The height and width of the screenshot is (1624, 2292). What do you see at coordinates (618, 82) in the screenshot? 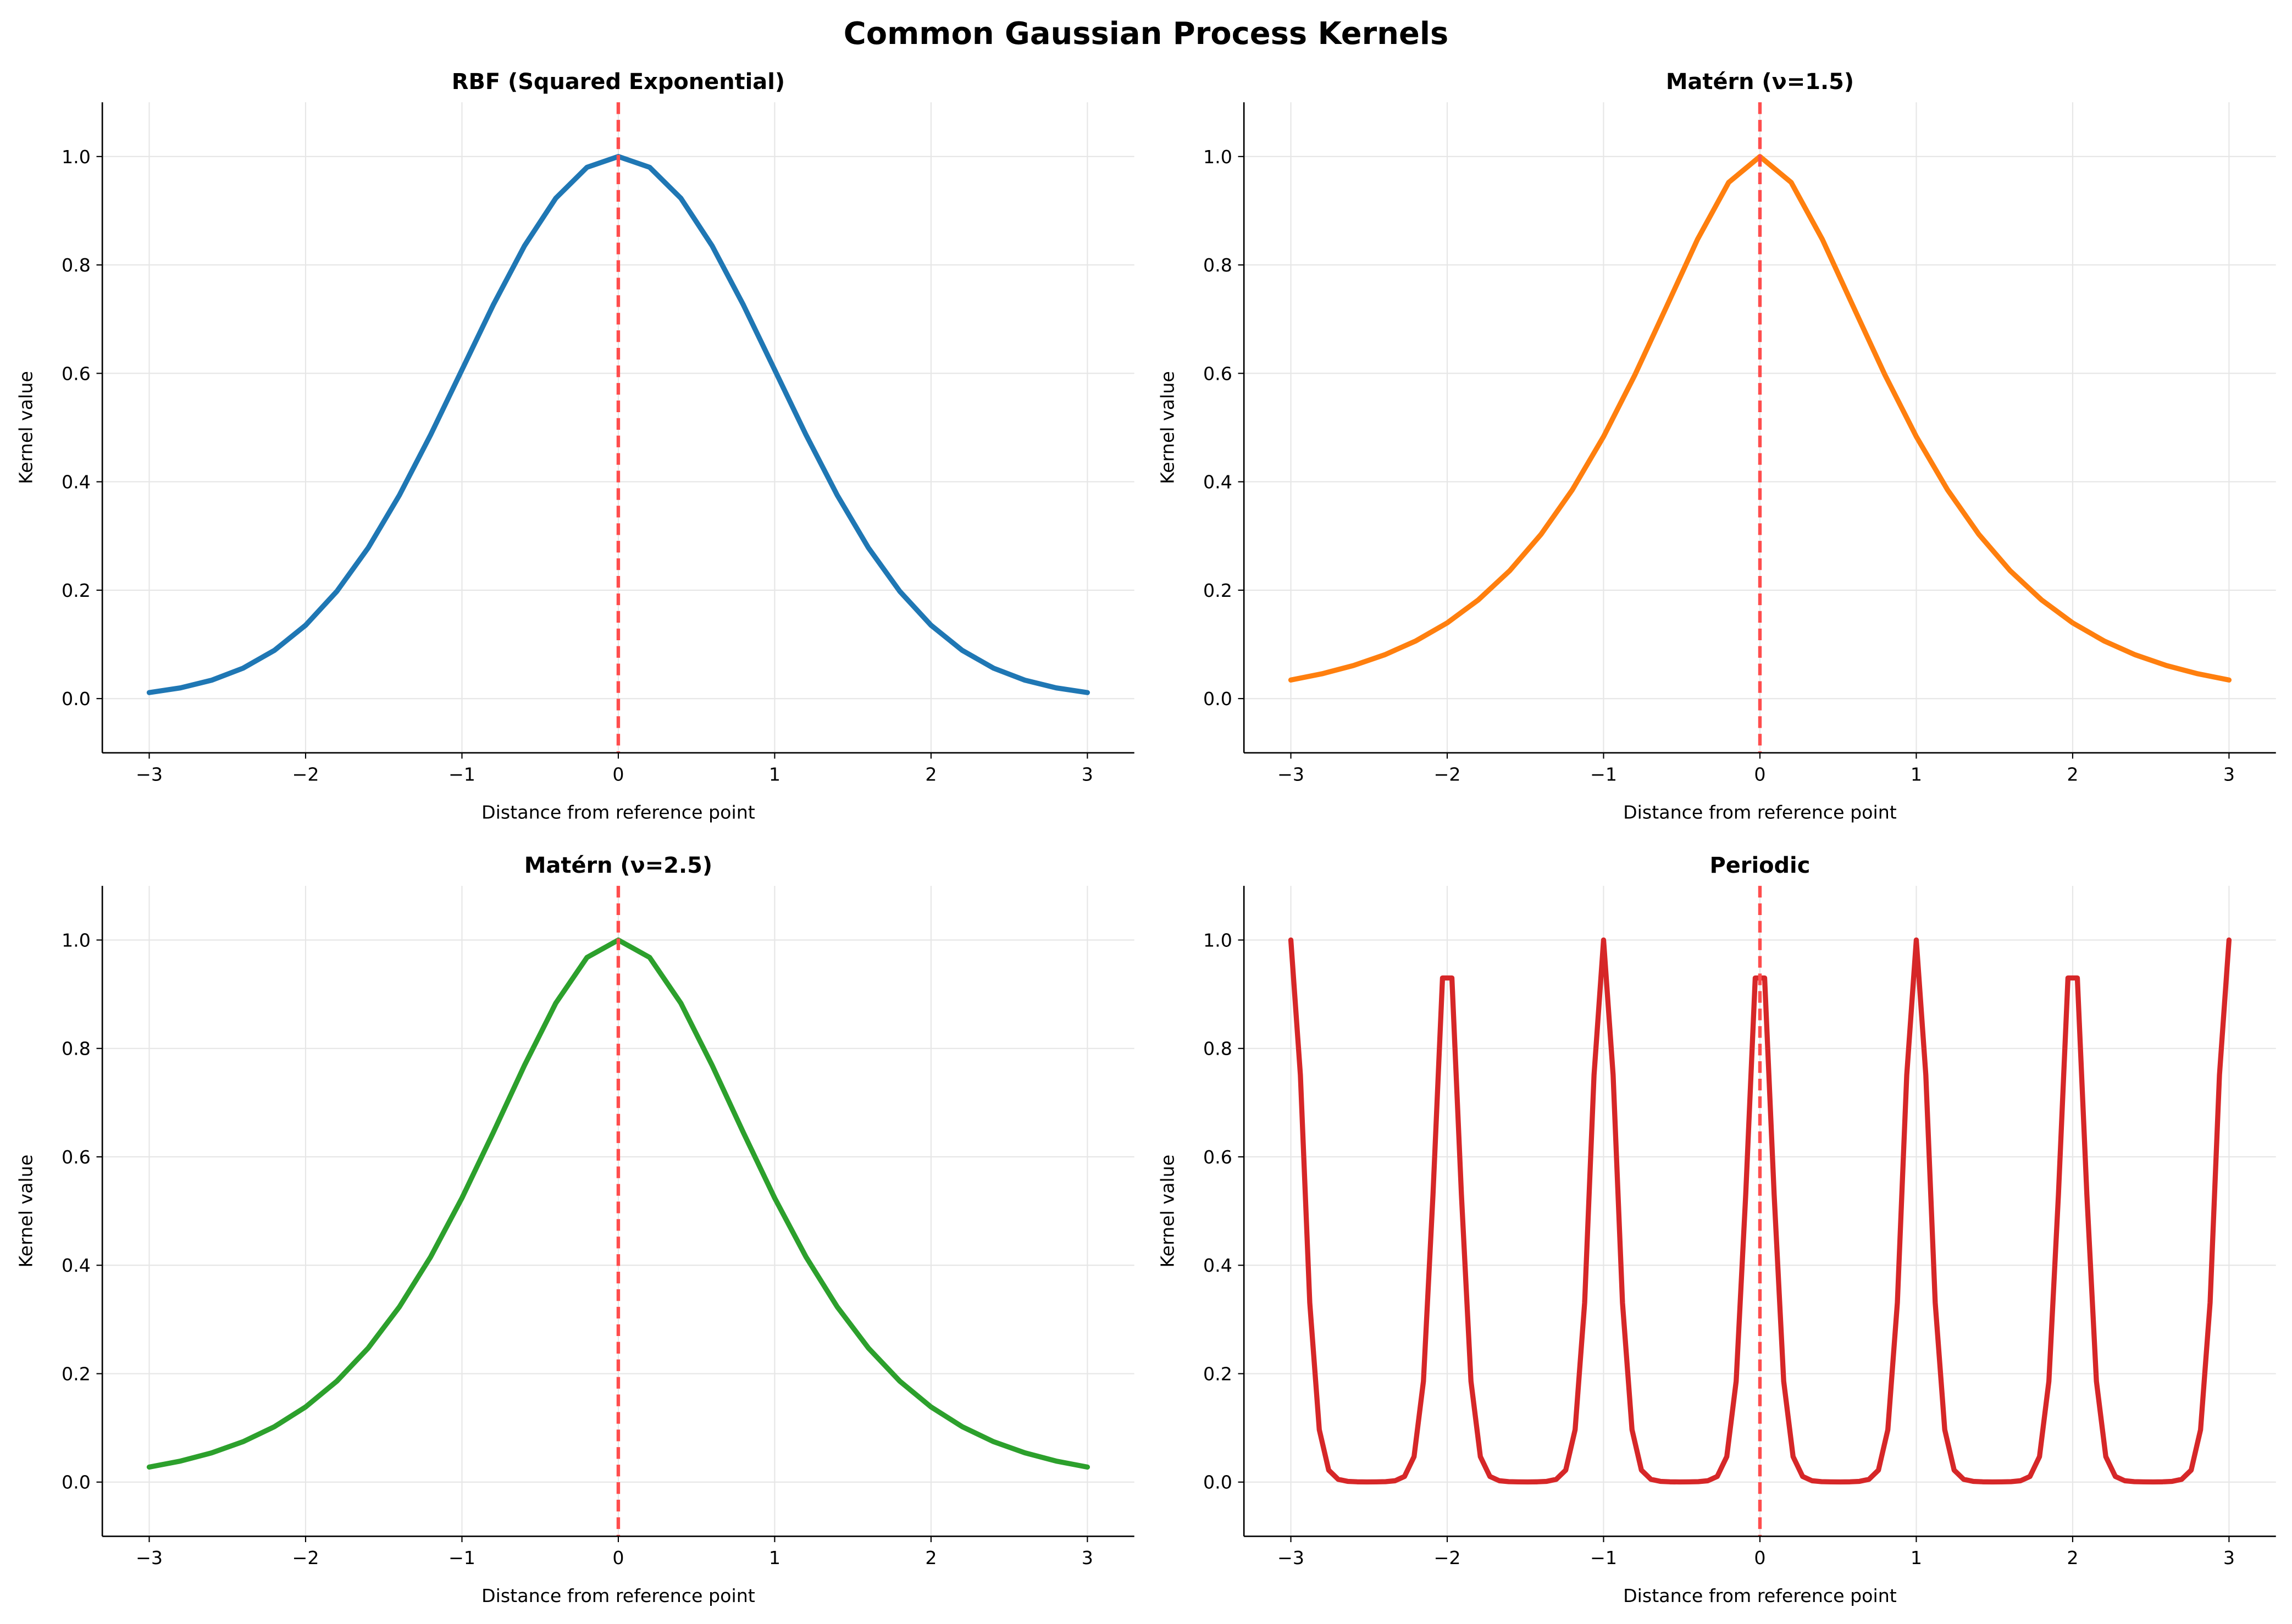
I see `panel-title: RBF (Squared Exponential)` at bounding box center [618, 82].